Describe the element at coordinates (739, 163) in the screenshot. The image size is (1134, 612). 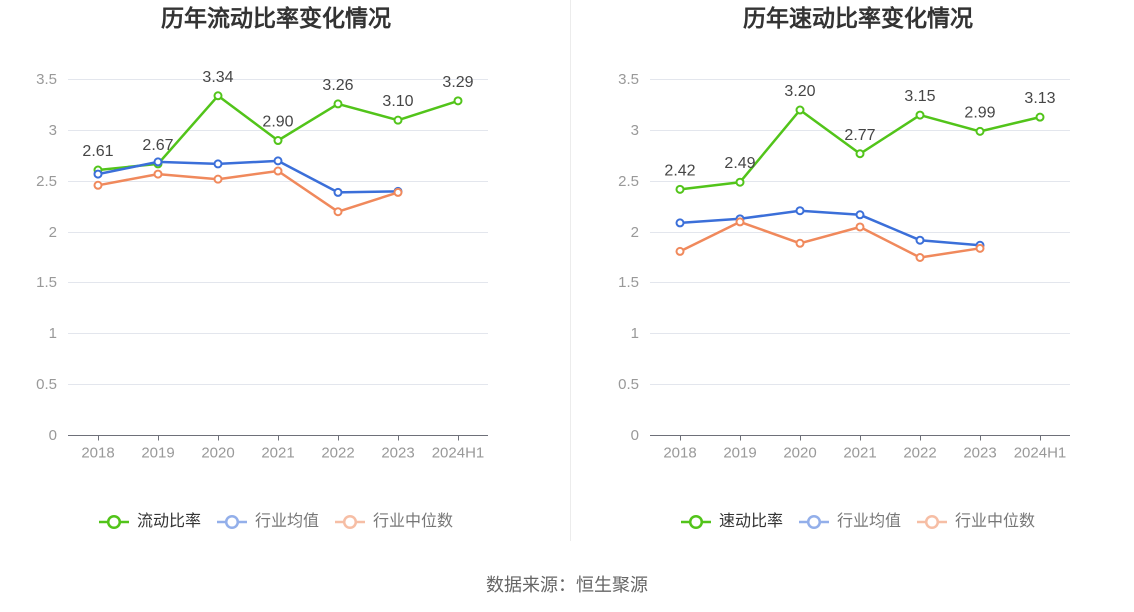
I see `data-label: 2.49` at that location.